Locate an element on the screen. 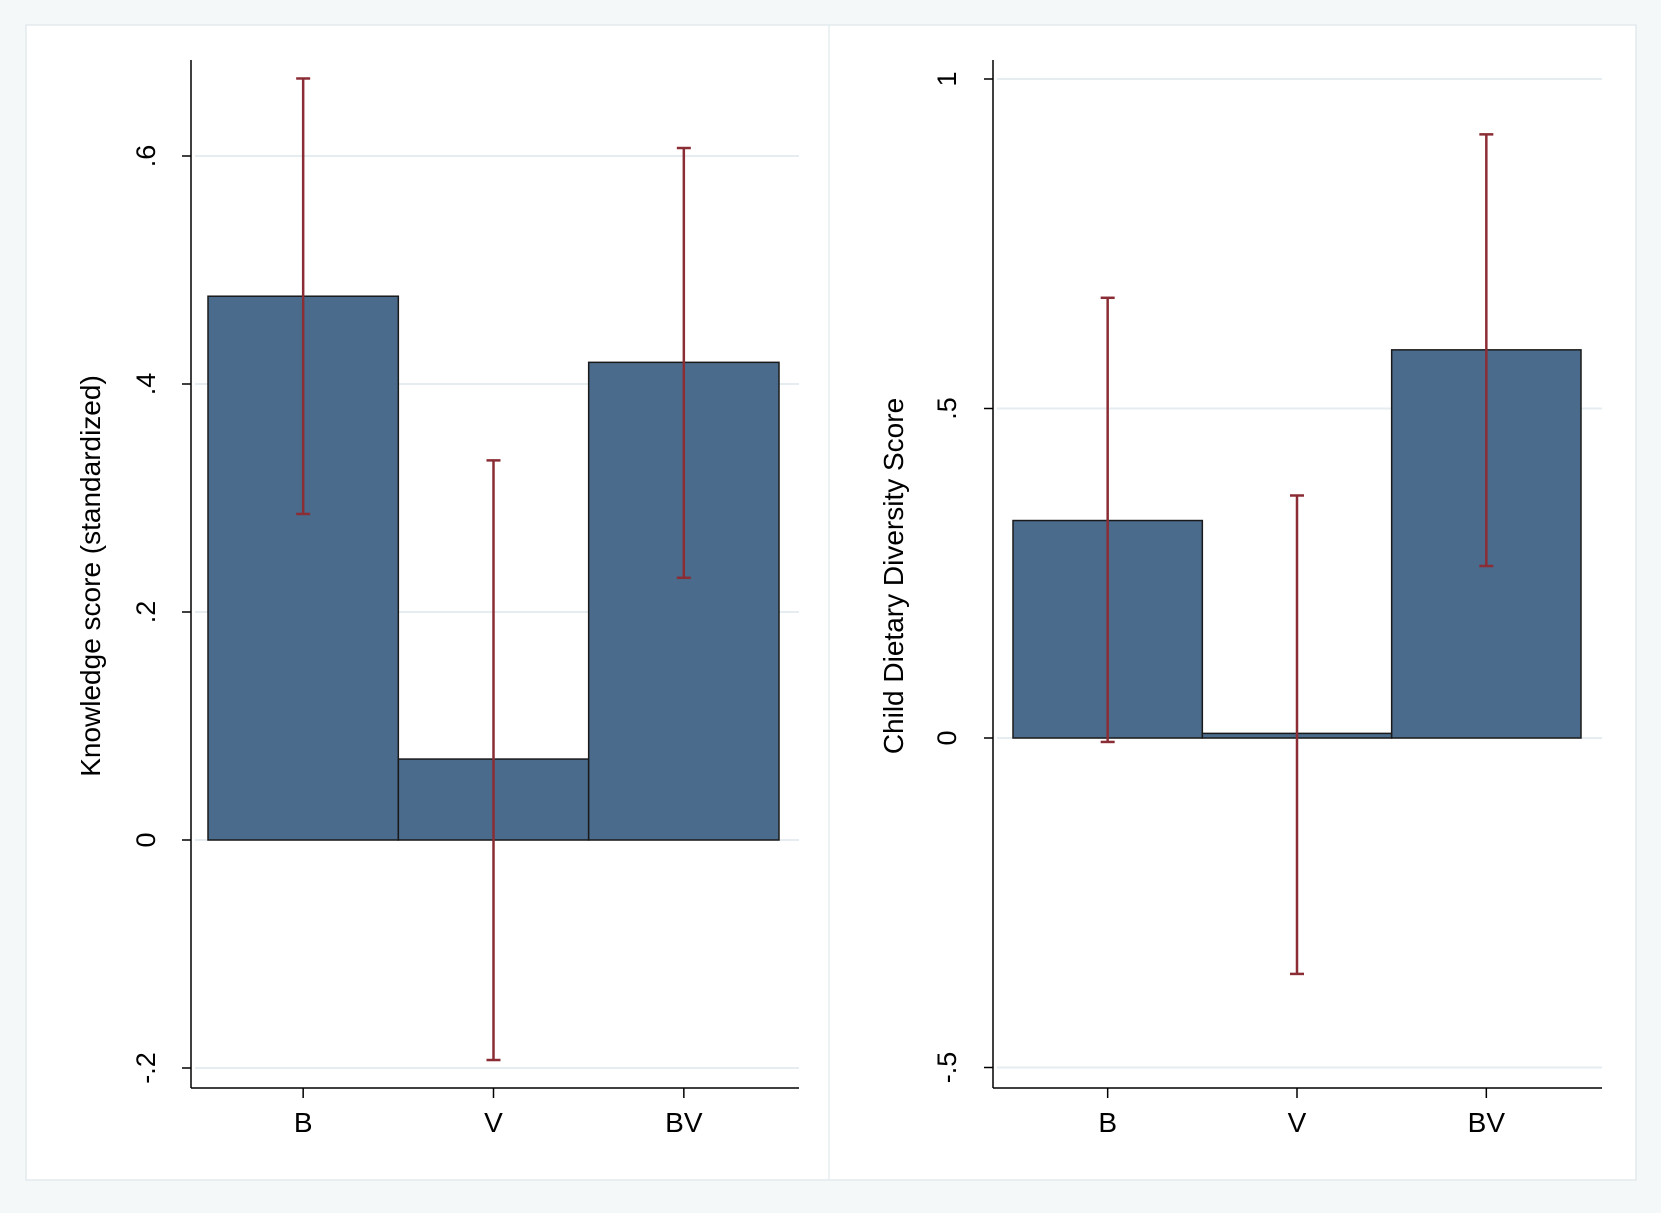 The image size is (1661, 1213). y-axis-title: Child Dietary Diversity Score is located at coordinates (893, 576).